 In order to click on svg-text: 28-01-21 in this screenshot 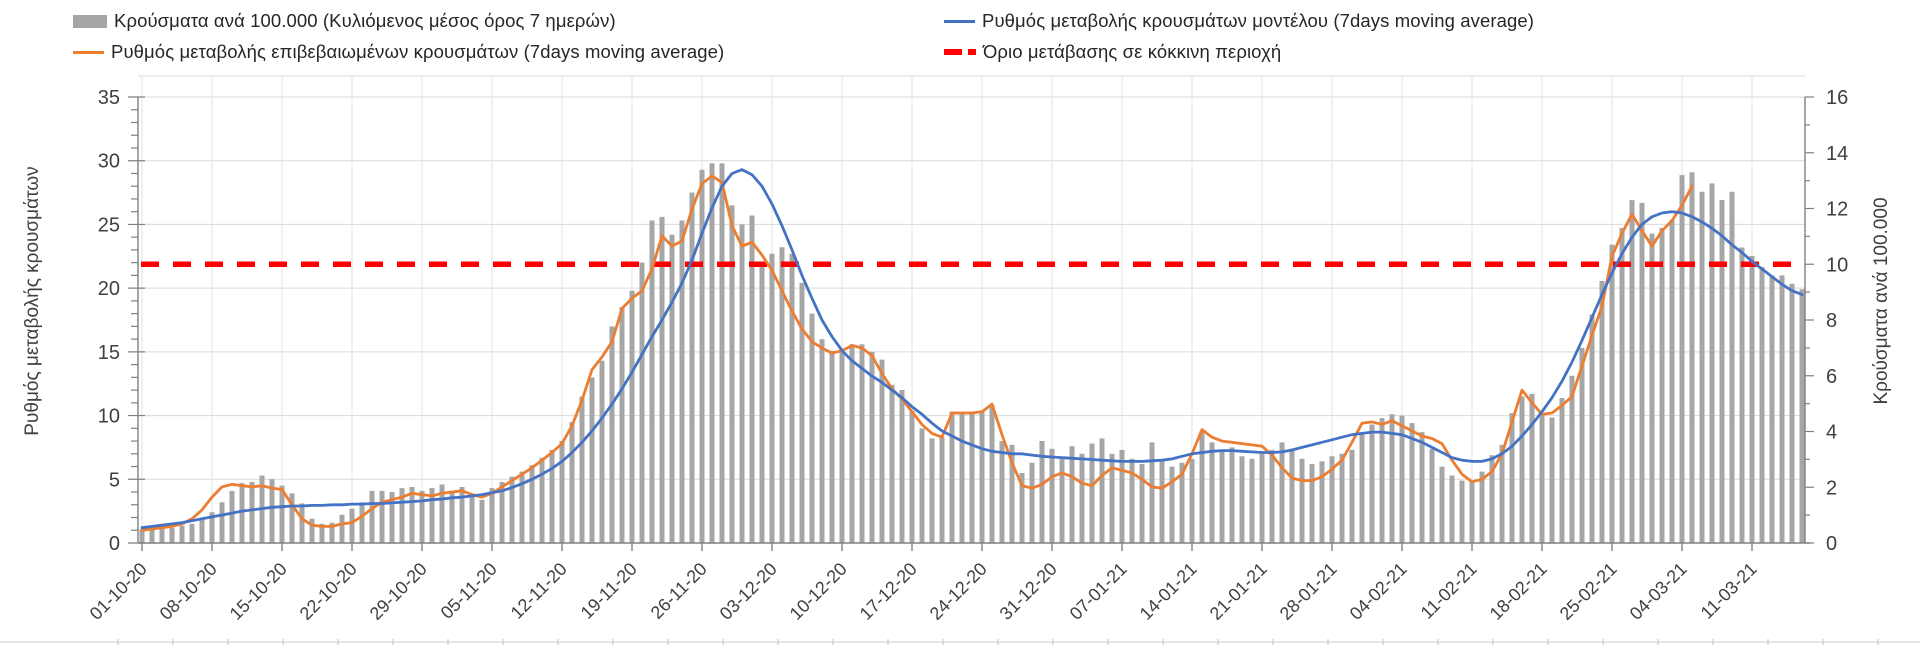, I will do `click(1308, 591)`.